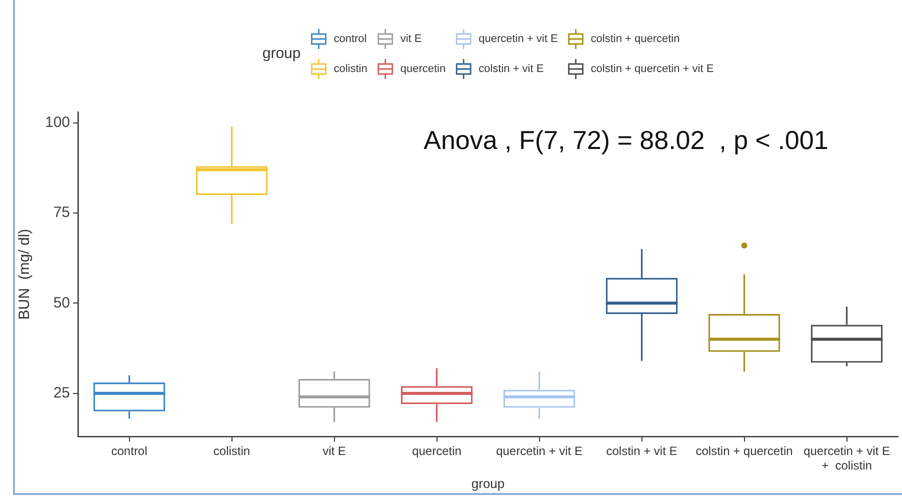 The image size is (902, 500). I want to click on legend-label: colistin, so click(351, 69).